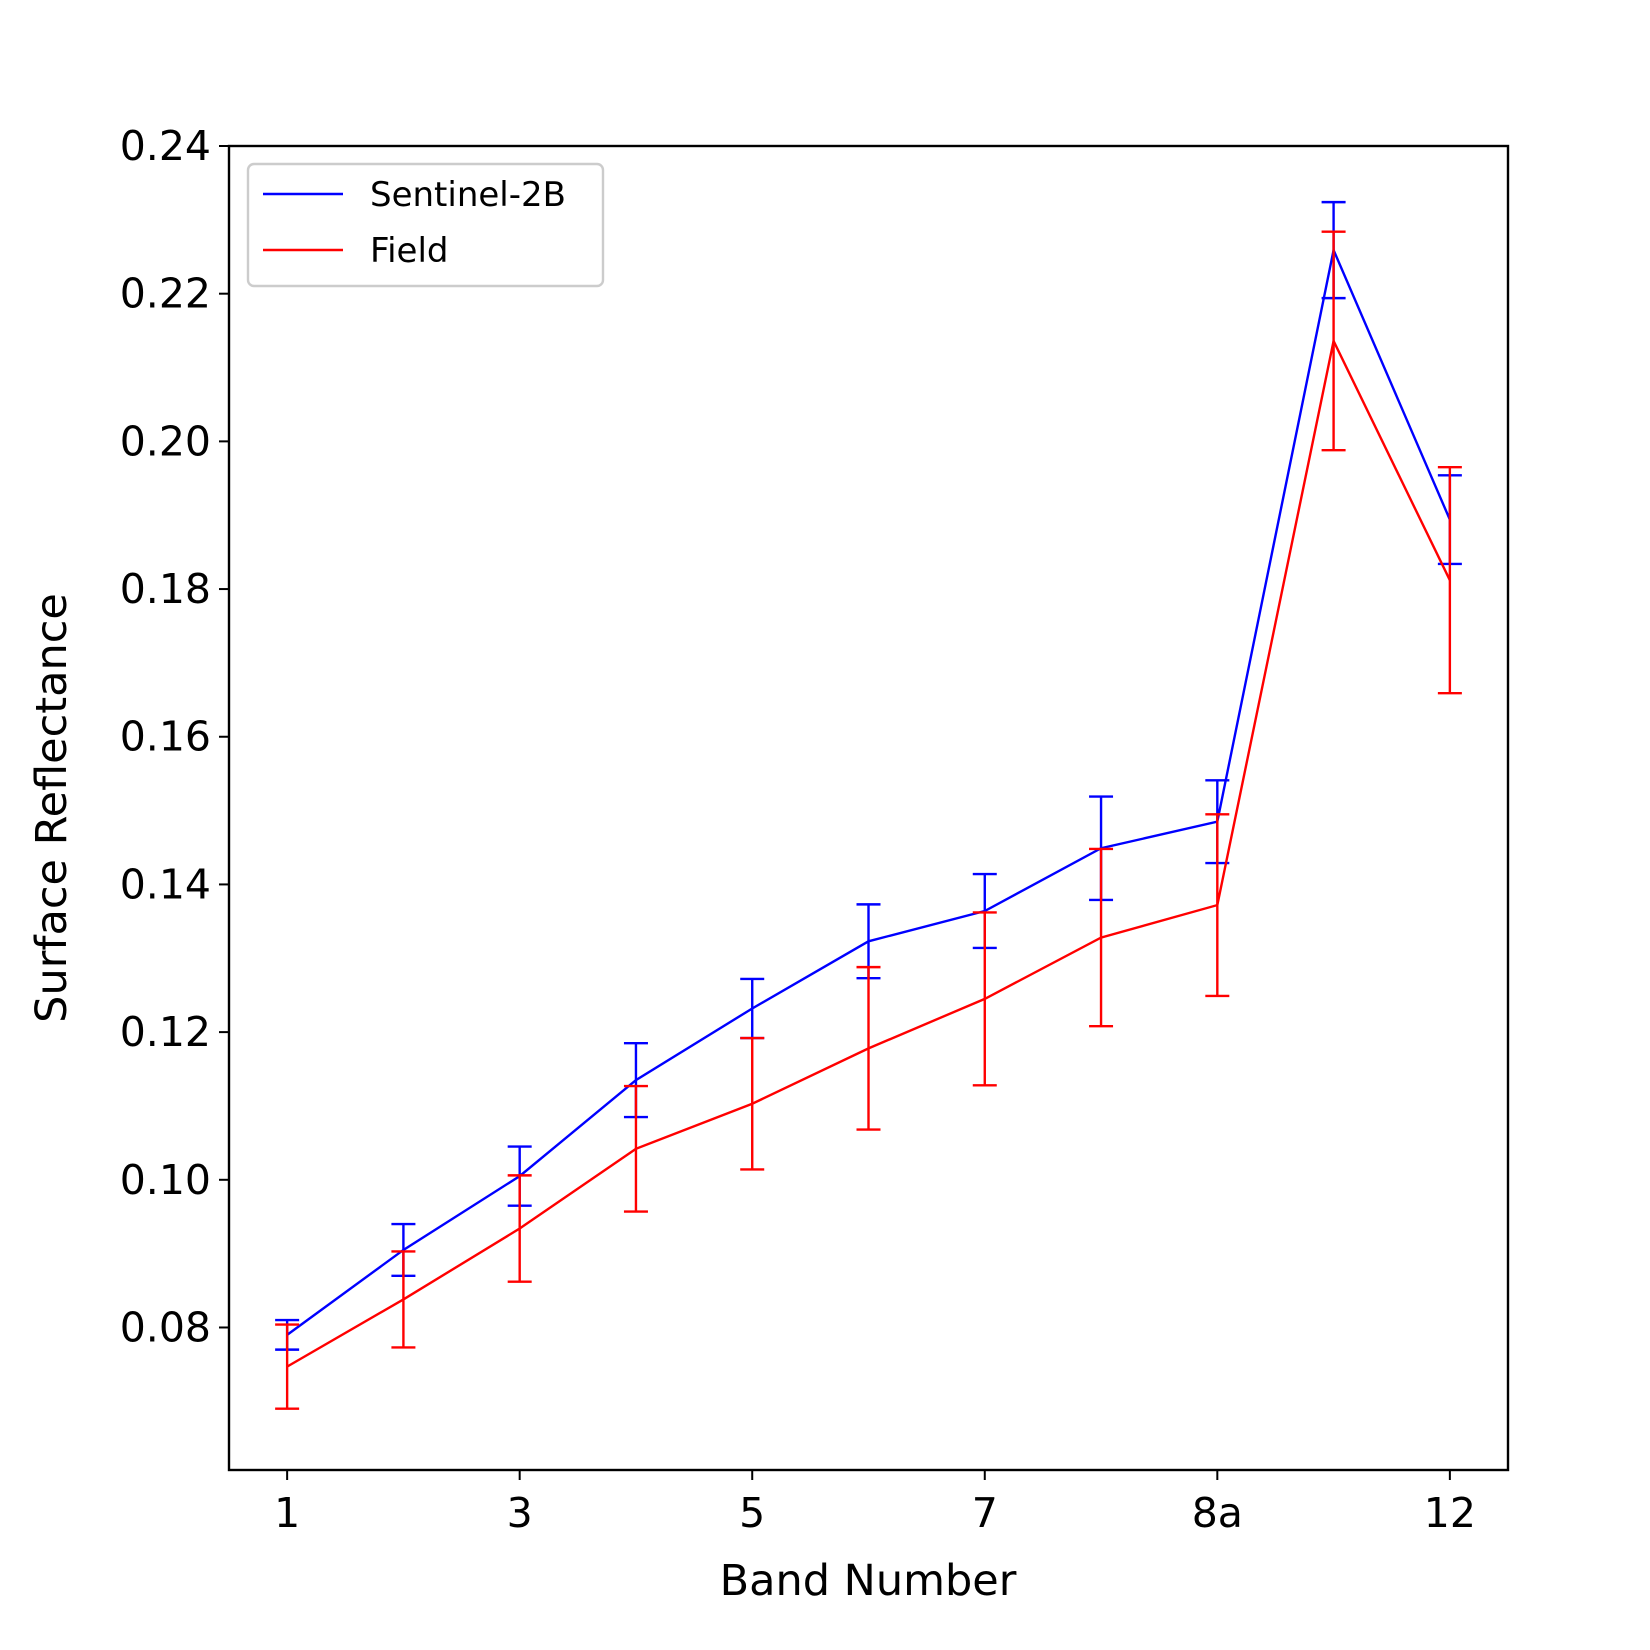 The image size is (1650, 1650). I want to click on y-tick-label: 0.18, so click(165, 589).